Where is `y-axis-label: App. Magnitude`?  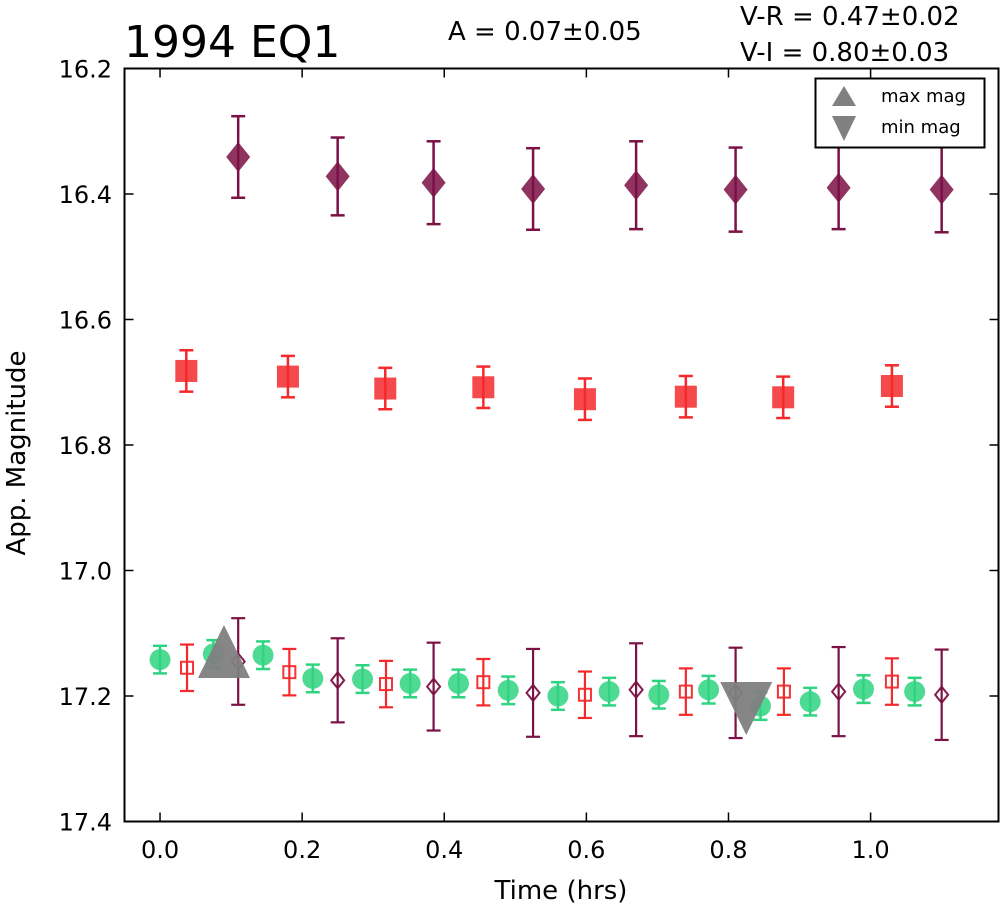
y-axis-label: App. Magnitude is located at coordinates (17, 452).